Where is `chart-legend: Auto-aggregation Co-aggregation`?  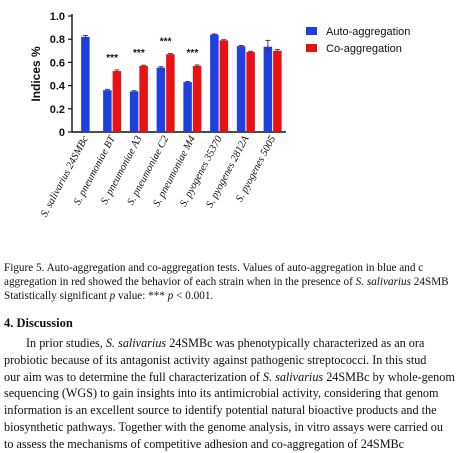 chart-legend: Auto-aggregation Co-aggregation is located at coordinates (358, 40).